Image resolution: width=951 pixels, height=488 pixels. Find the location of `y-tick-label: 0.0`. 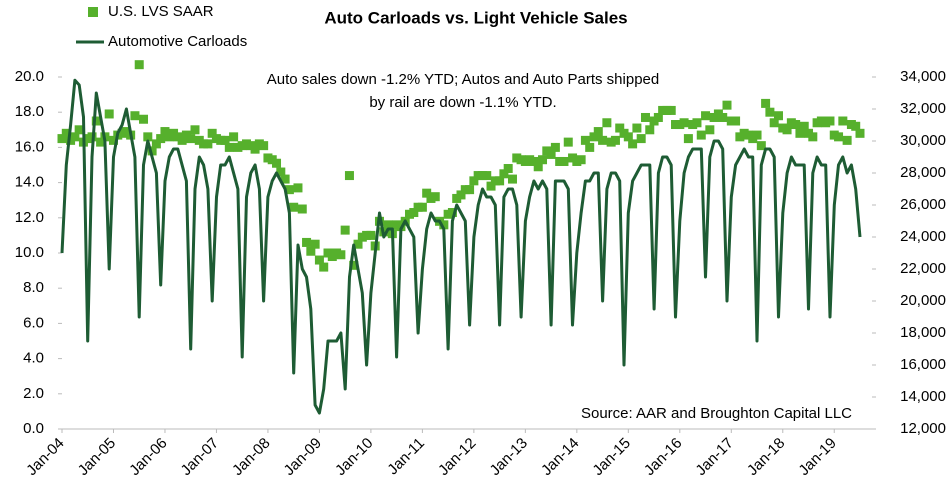

y-tick-label: 0.0 is located at coordinates (33, 428).